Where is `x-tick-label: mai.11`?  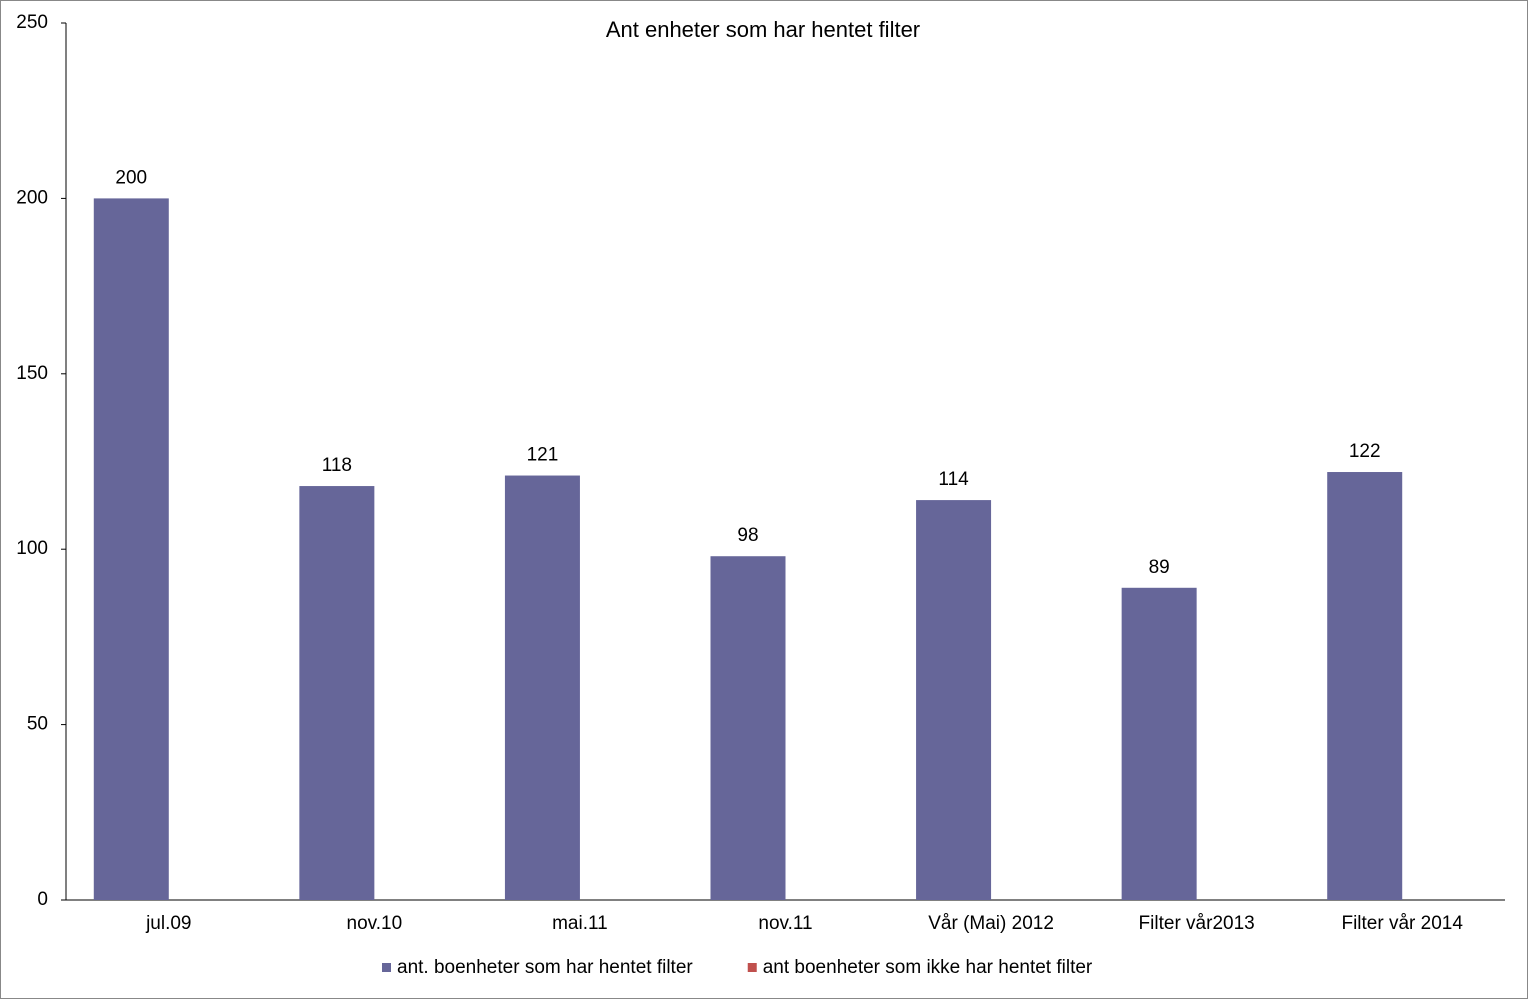 x-tick-label: mai.11 is located at coordinates (580, 923).